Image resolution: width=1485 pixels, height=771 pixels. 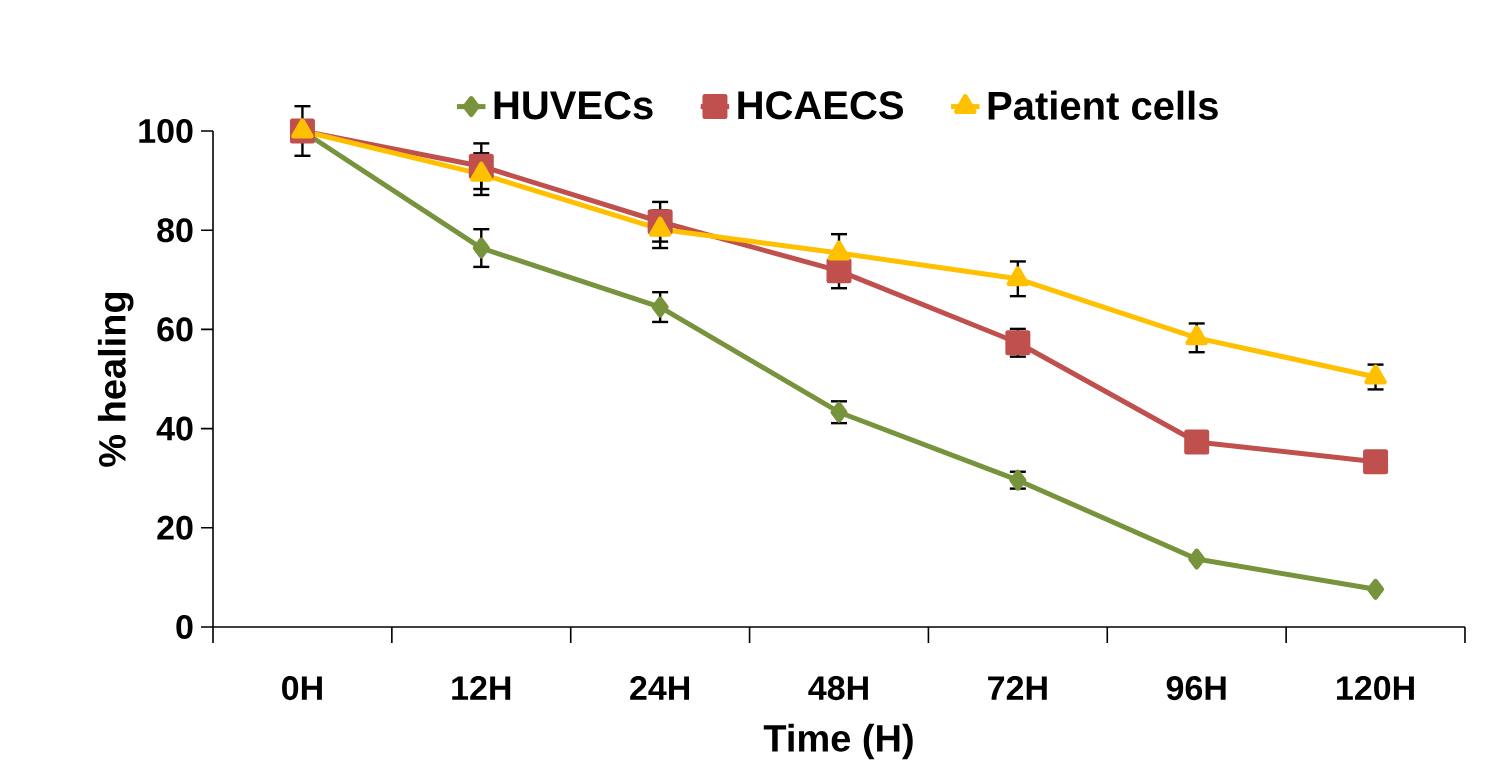 I want to click on x-tick-label: 96H, so click(x=1196, y=688).